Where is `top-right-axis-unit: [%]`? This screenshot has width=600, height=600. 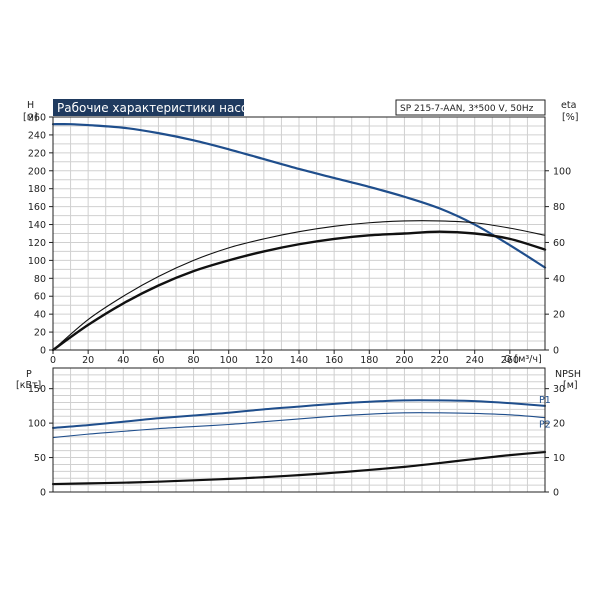 top-right-axis-unit: [%] is located at coordinates (570, 117).